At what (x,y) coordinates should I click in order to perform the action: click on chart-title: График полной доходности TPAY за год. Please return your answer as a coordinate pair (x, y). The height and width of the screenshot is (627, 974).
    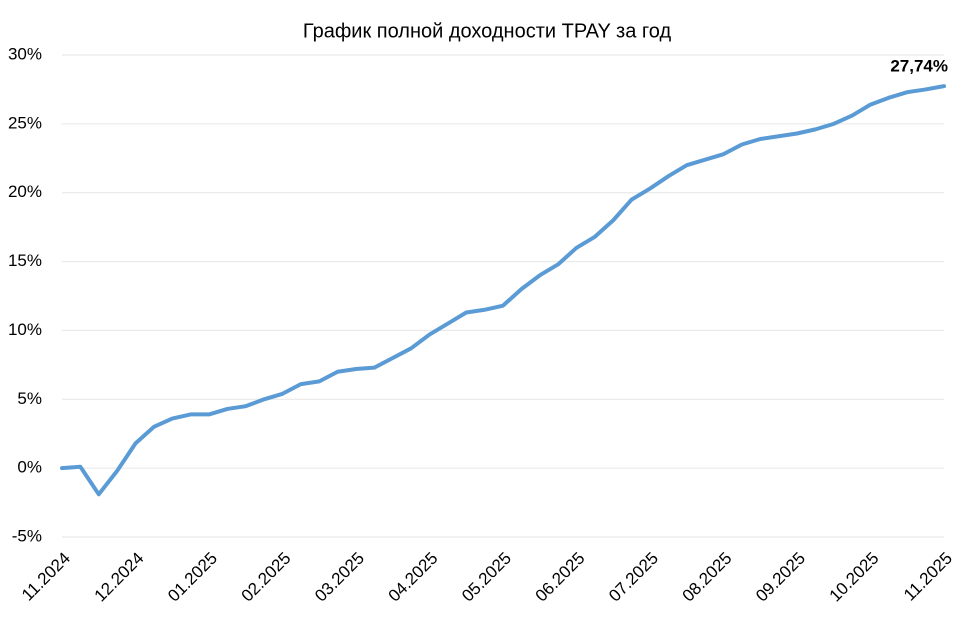
    Looking at the image, I should click on (487, 31).